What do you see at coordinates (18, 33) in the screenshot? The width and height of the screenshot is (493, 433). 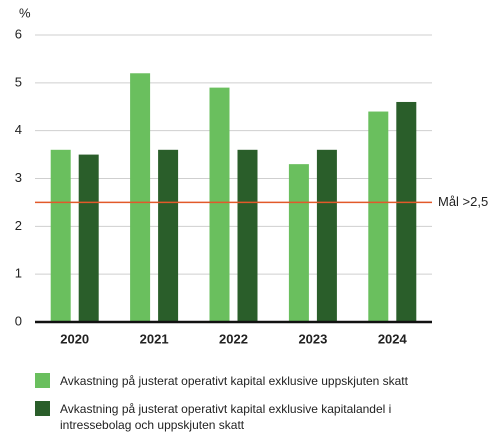 I see `y-tick-label: 6` at bounding box center [18, 33].